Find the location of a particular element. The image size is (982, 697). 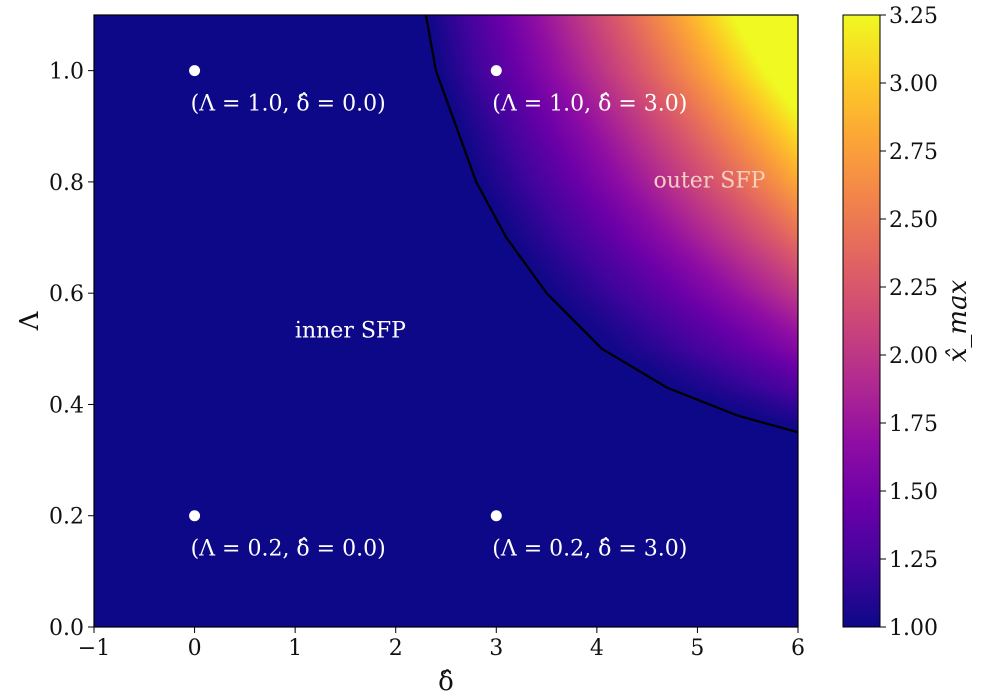

point-label: (Λ = 1.0, δ̂ = 0.0) is located at coordinates (288, 104).